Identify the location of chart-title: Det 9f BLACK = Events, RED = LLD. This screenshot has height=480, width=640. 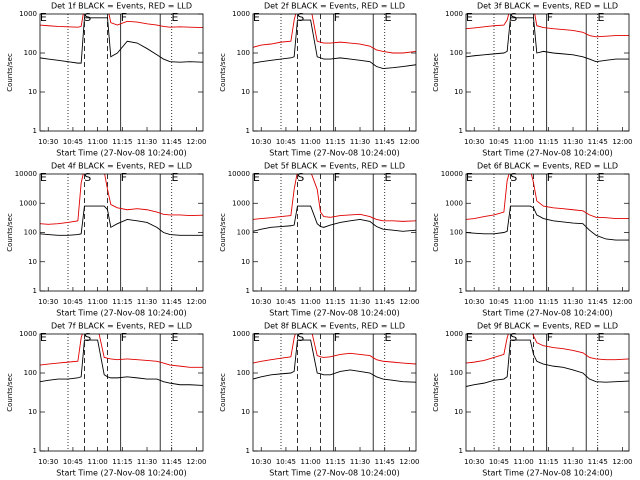
(547, 326).